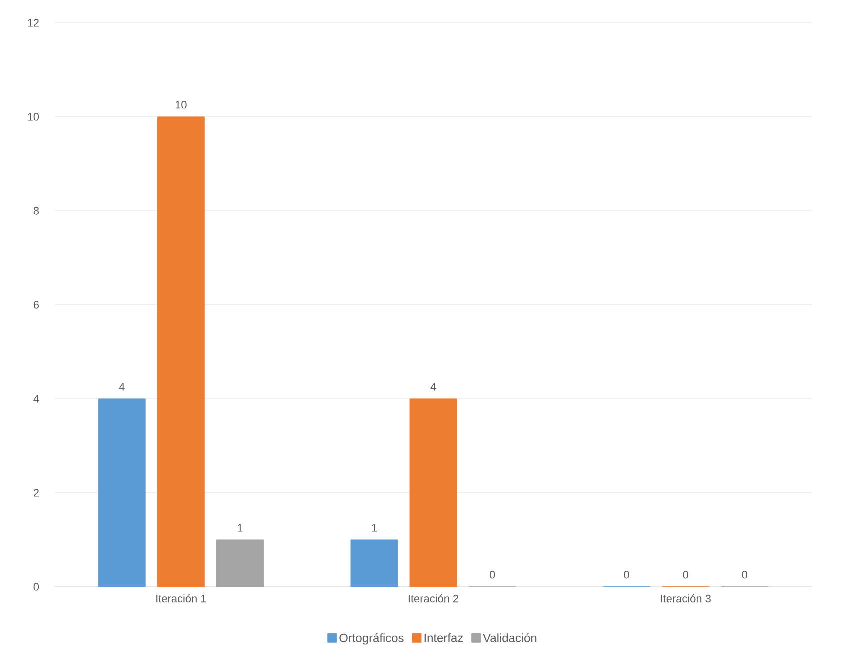 This screenshot has width=841, height=664. Describe the element at coordinates (33, 23) in the screenshot. I see `y-tick-label: 12` at that location.